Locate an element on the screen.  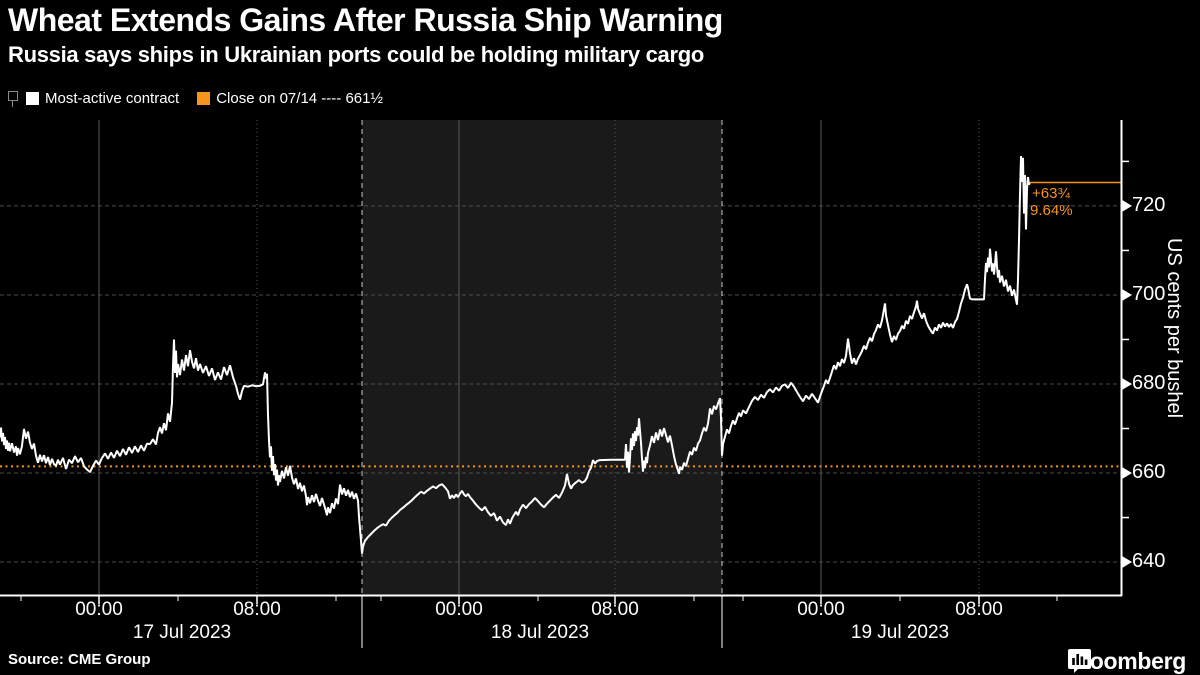
series-swatch-icon is located at coordinates (32, 98).